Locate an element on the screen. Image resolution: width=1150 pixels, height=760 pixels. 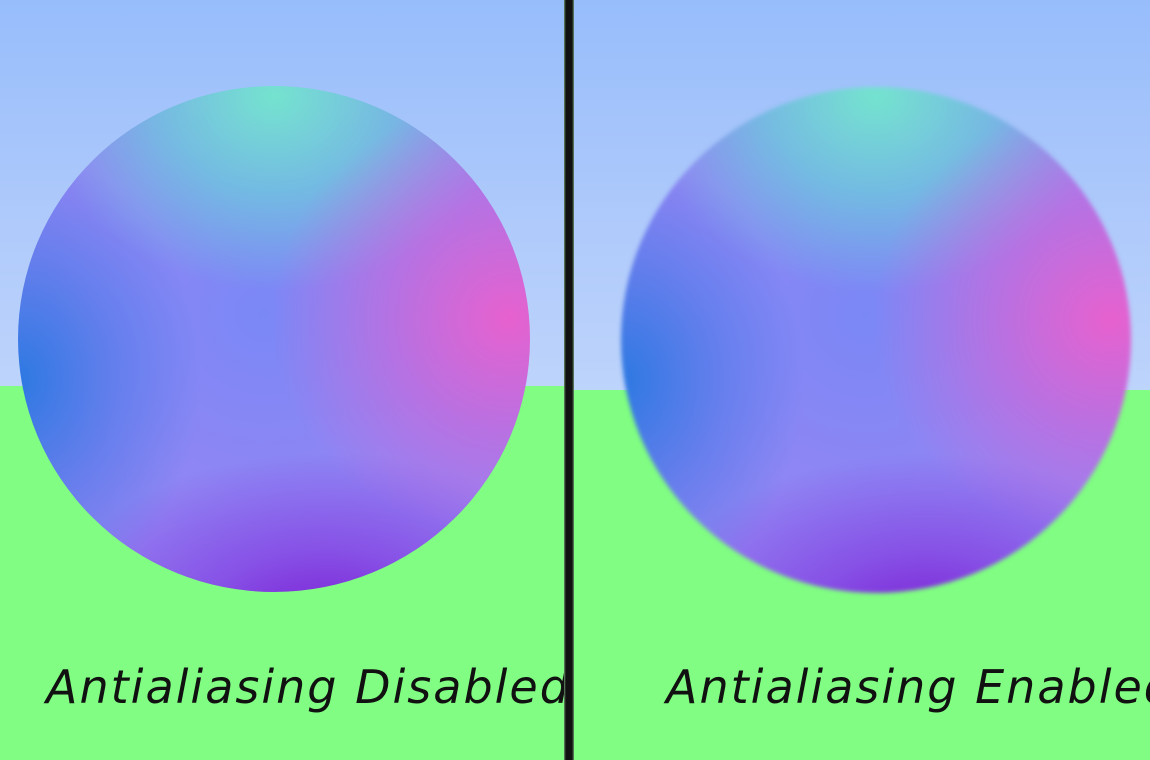
caption-antialiasing-disabled: Antialiasing Disabled is located at coordinates (305, 687).